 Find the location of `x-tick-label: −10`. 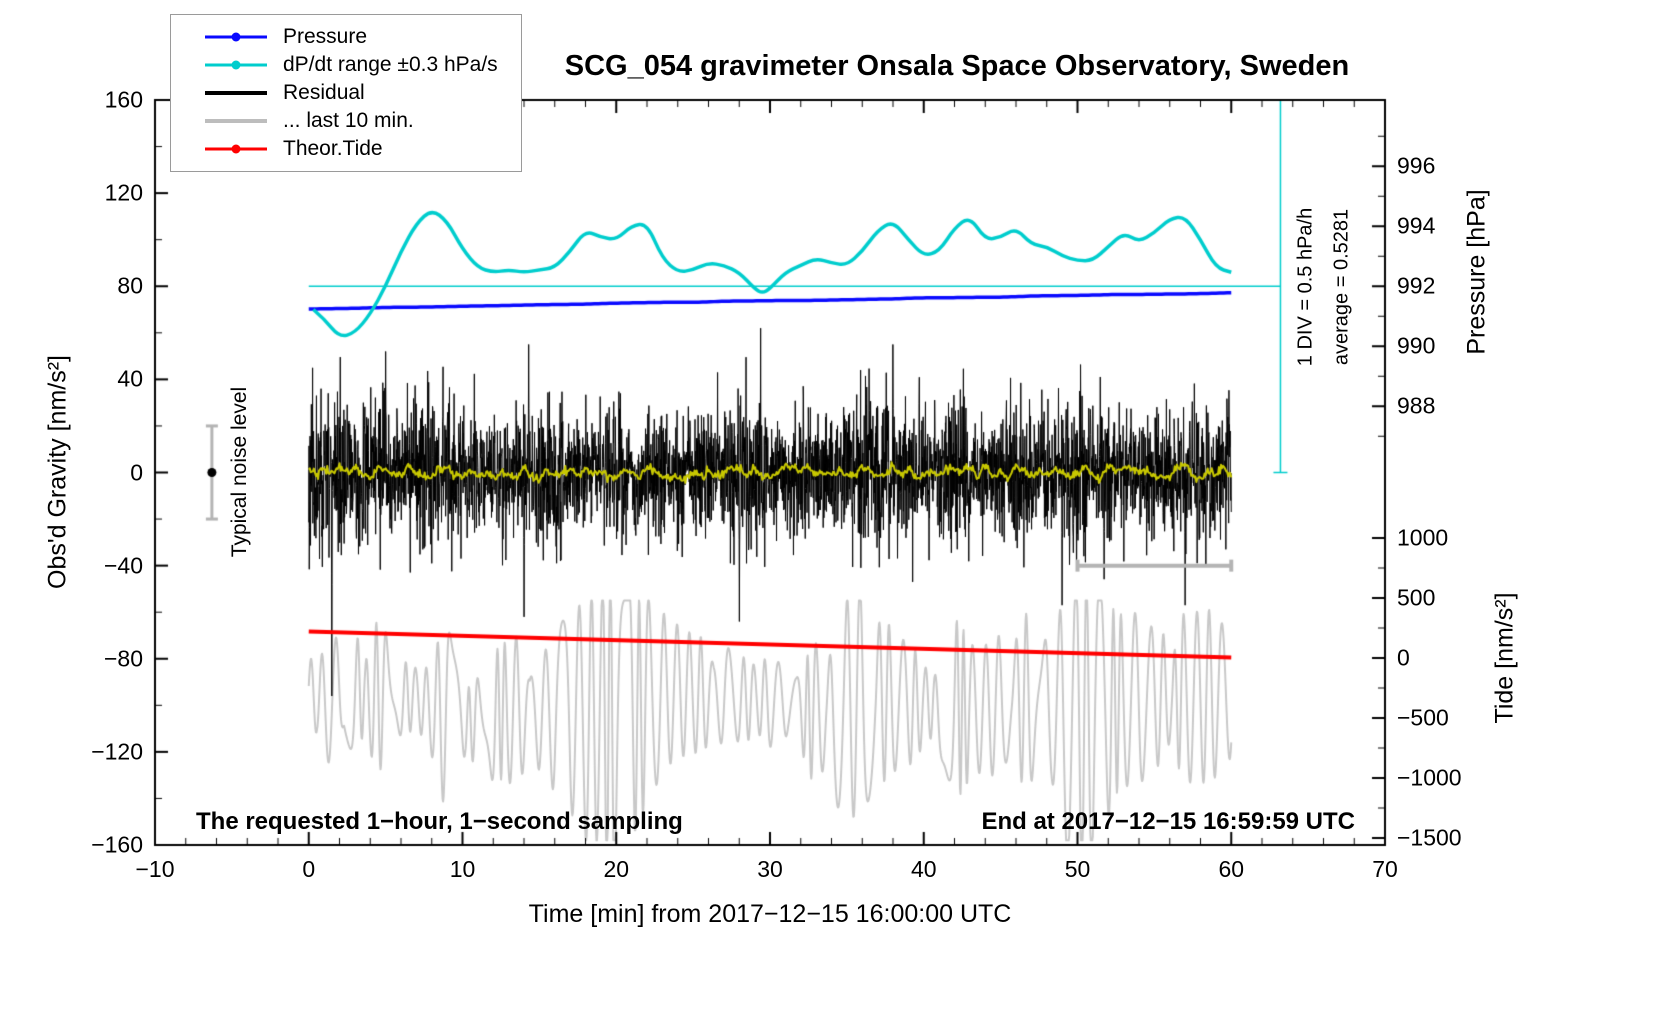

x-tick-label: −10 is located at coordinates (155, 869).